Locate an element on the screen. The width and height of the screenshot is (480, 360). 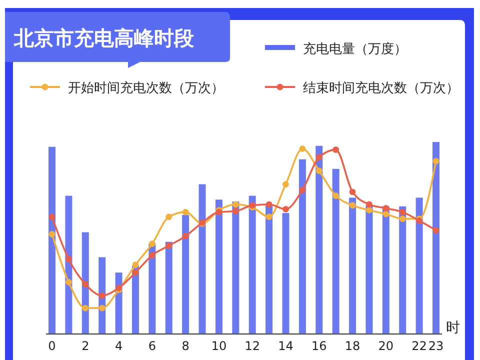
x-tick-label: 14 is located at coordinates (286, 346).